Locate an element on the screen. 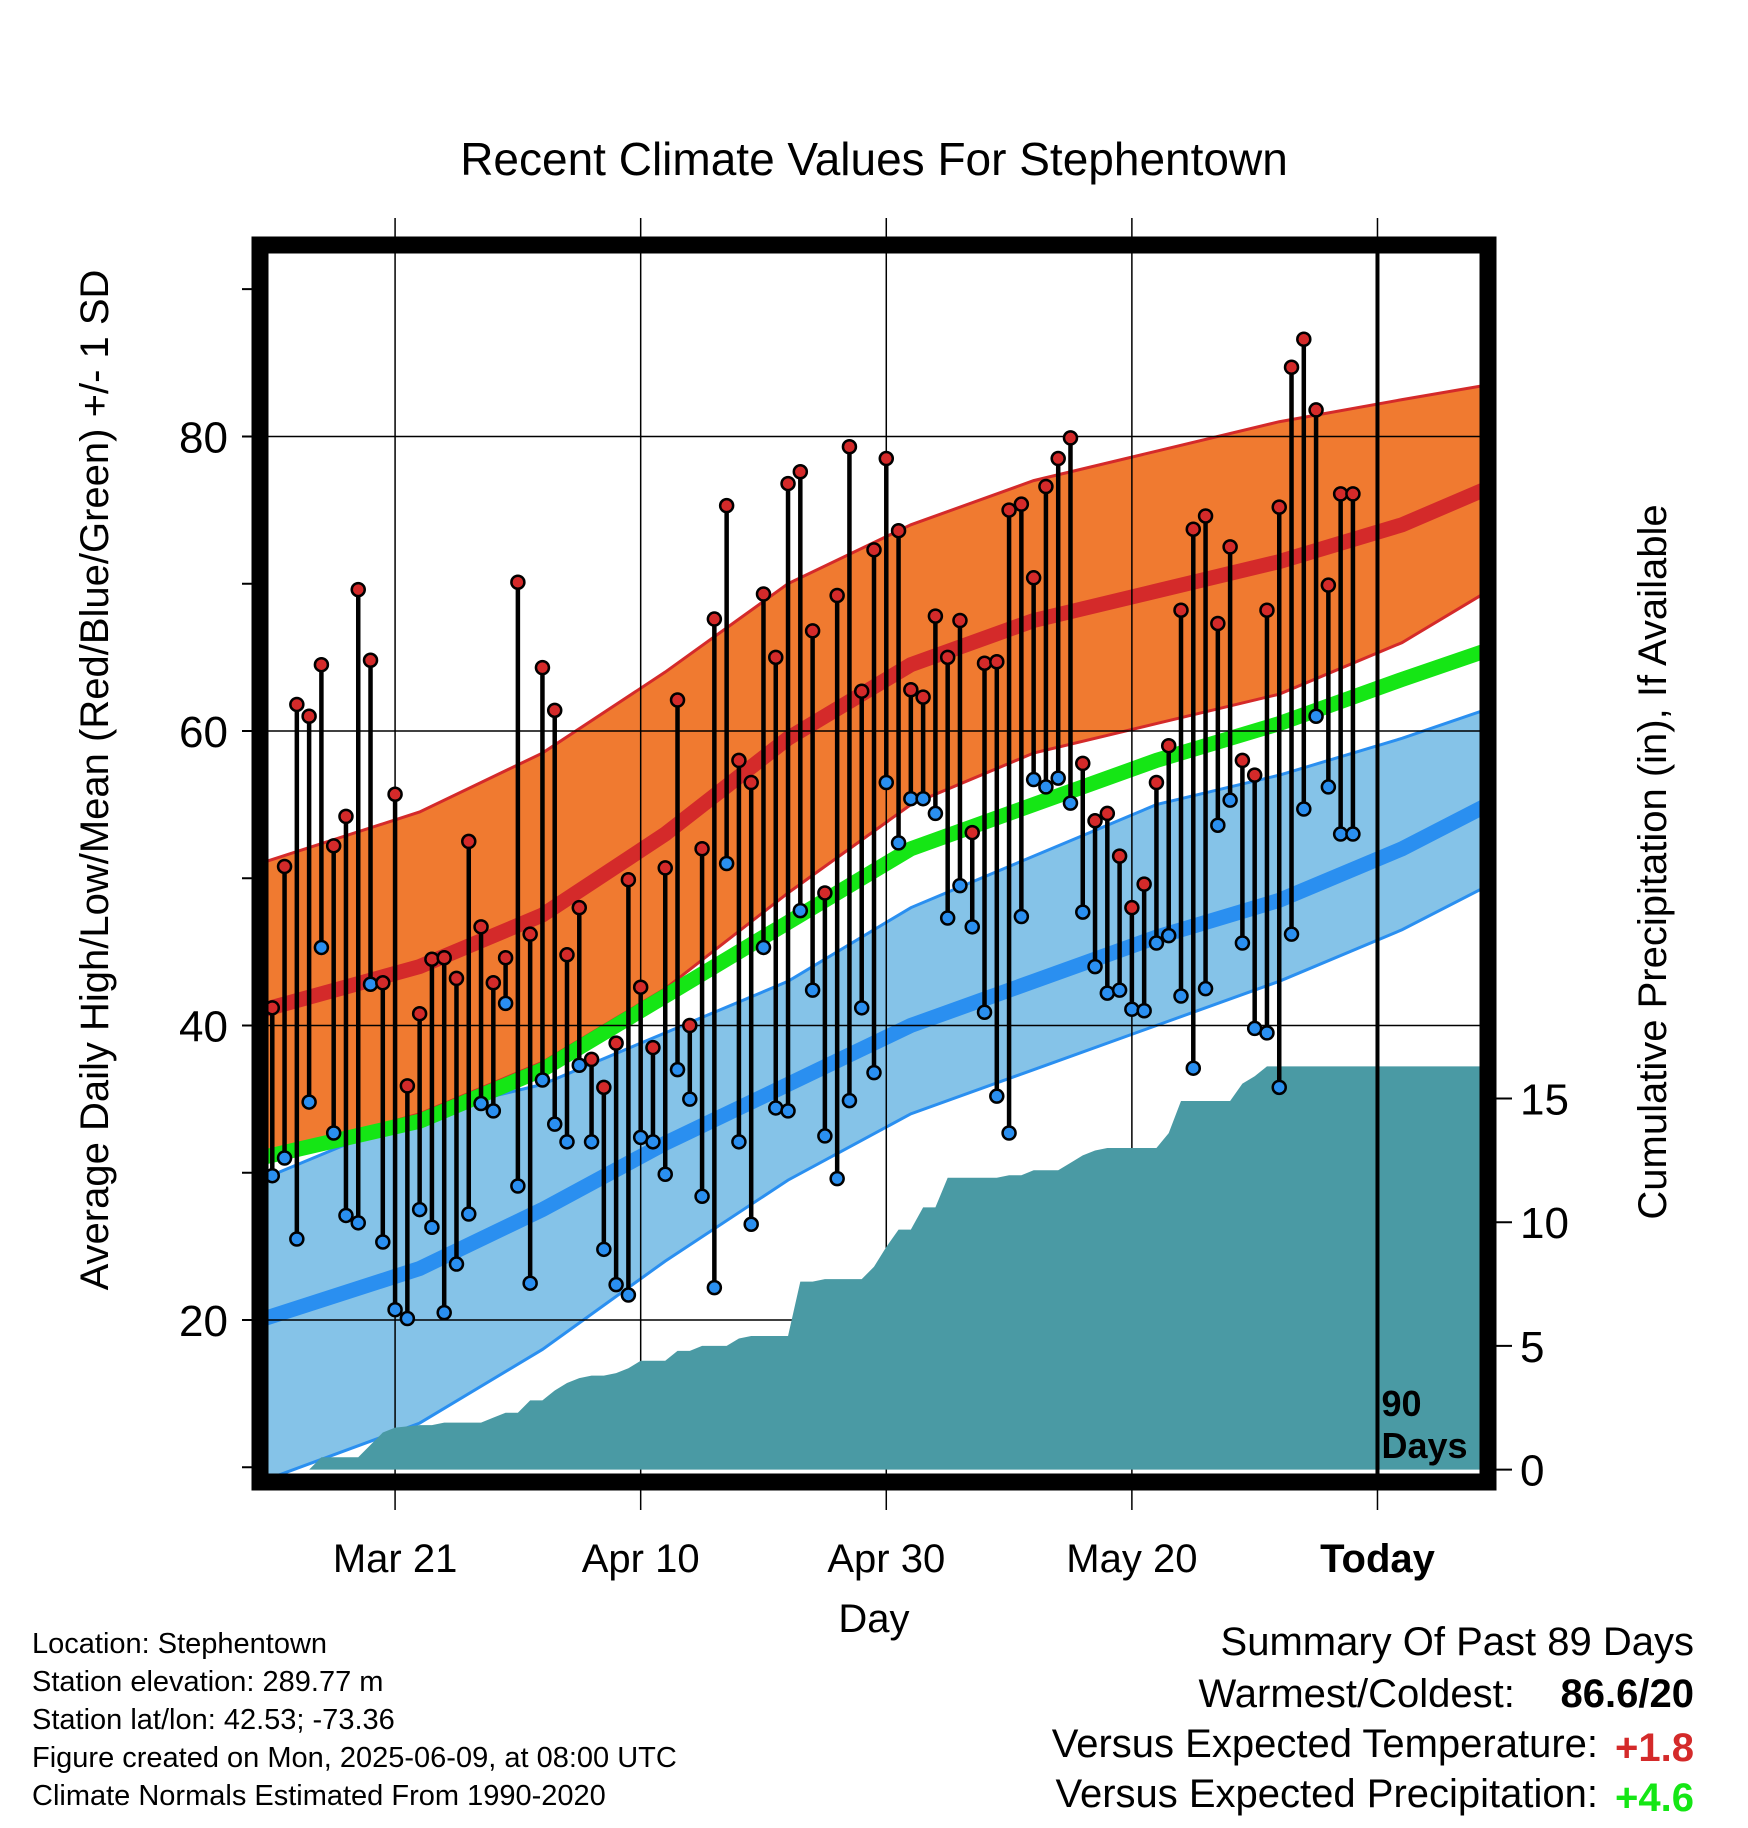 The width and height of the screenshot is (1748, 1828). footer-location: Location: Stephentown is located at coordinates (180, 1644).